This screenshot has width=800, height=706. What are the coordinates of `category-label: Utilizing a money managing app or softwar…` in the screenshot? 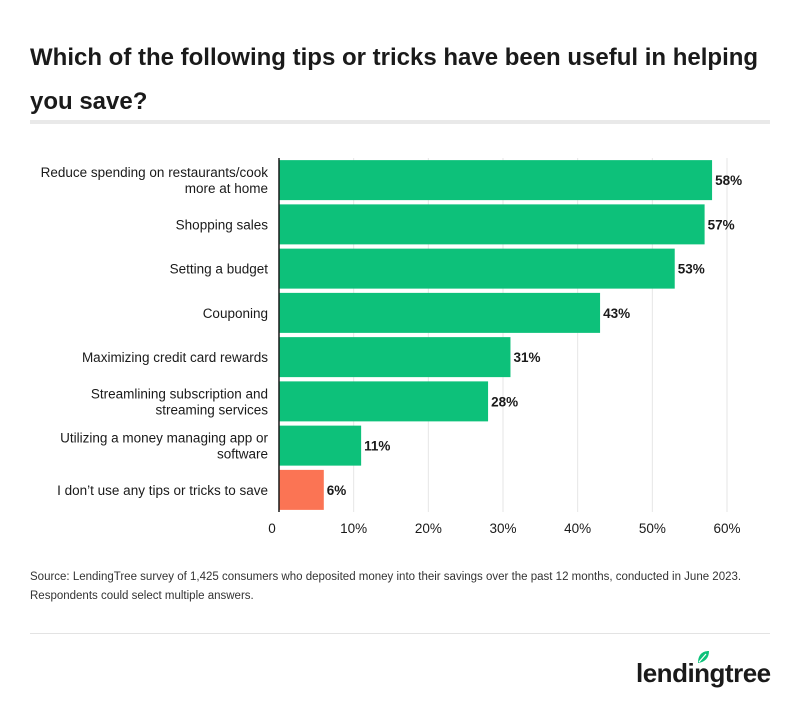 It's located at (164, 446).